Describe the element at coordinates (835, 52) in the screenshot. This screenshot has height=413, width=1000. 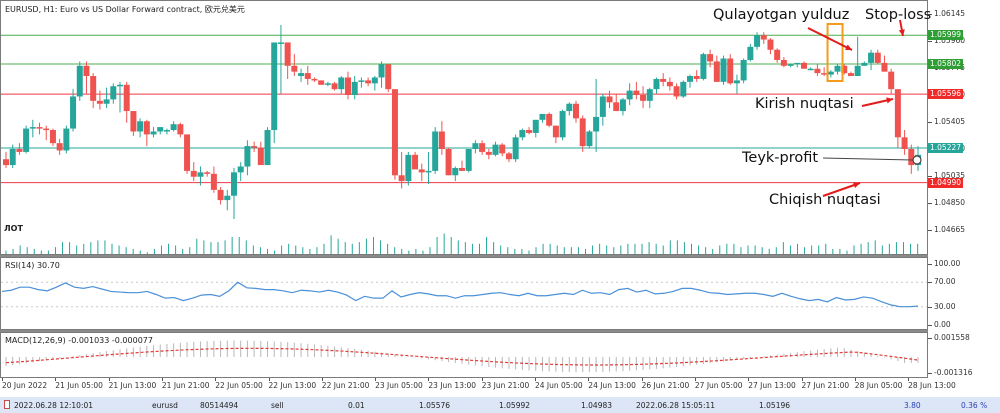
I see `shooting-star-highlight-box` at that location.